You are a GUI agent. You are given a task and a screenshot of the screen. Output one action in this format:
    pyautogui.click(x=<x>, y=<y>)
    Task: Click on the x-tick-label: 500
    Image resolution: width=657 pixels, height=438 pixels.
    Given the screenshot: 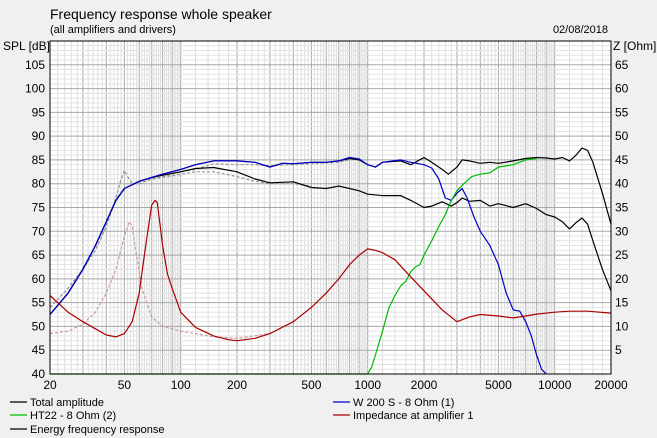 What is the action you would take?
    pyautogui.click(x=311, y=385)
    